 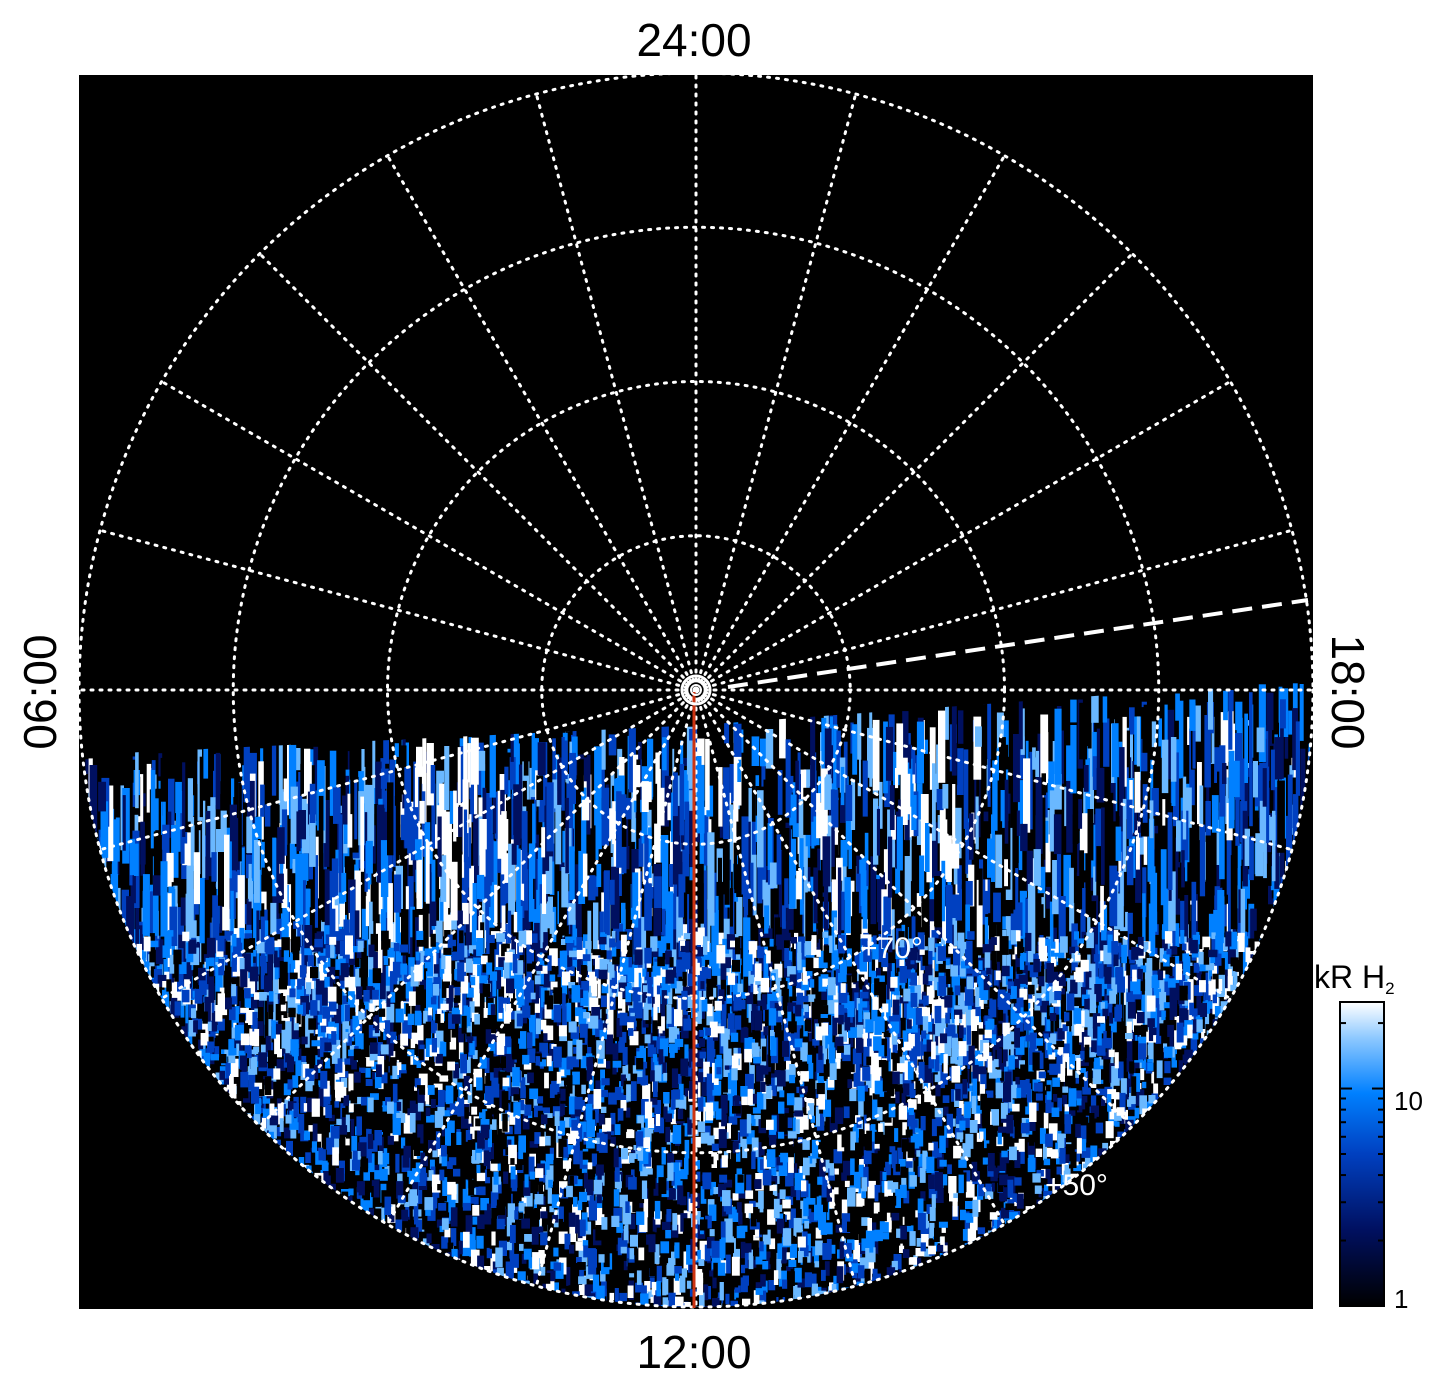 I want to click on colorbar-gradient, so click(x=1362, y=1154).